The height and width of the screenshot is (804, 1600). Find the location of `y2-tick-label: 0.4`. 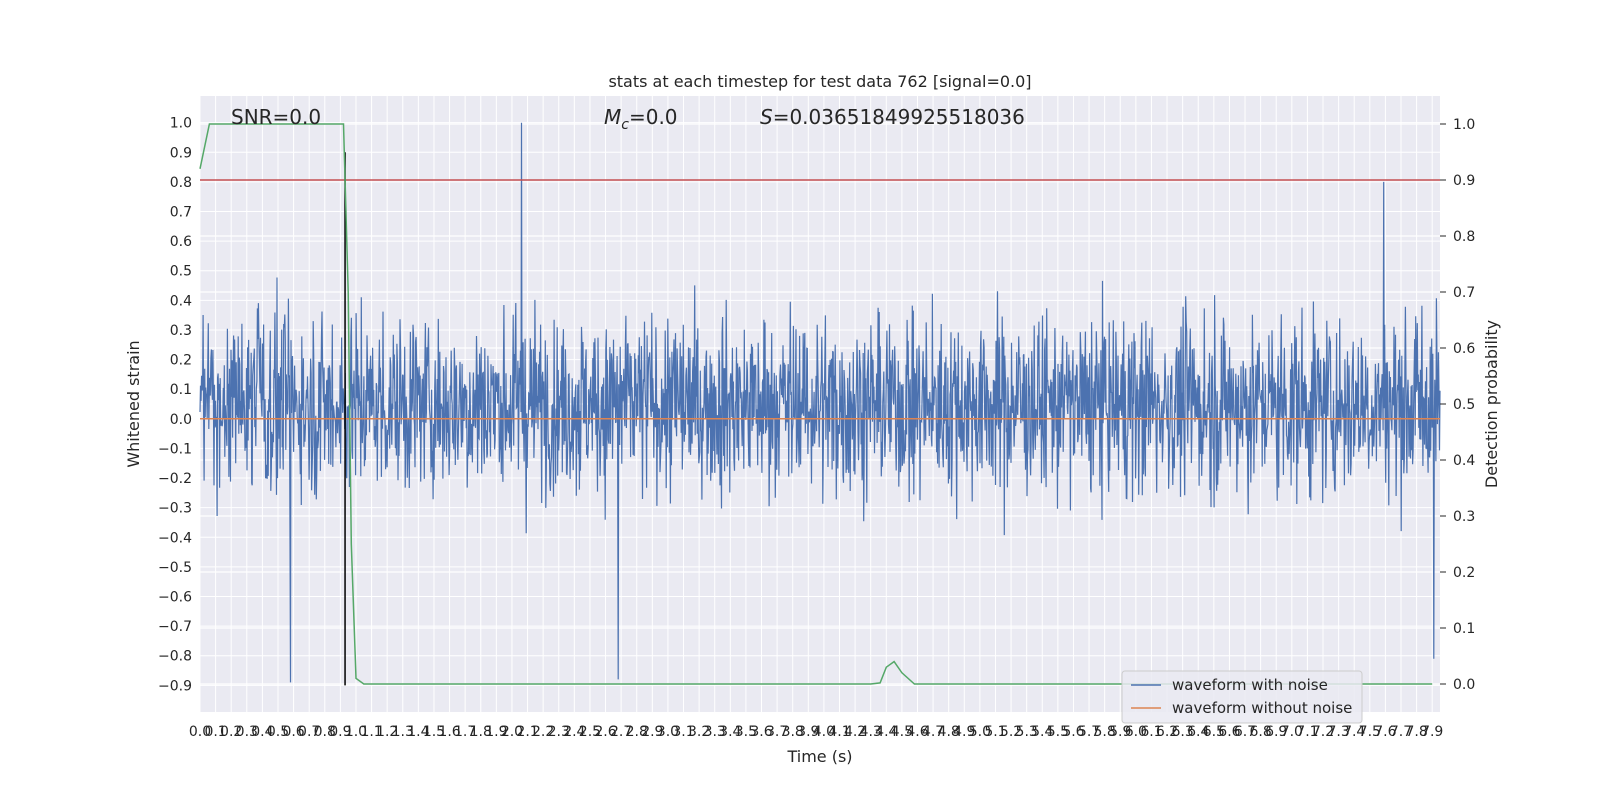

y2-tick-label: 0.4 is located at coordinates (1464, 461).